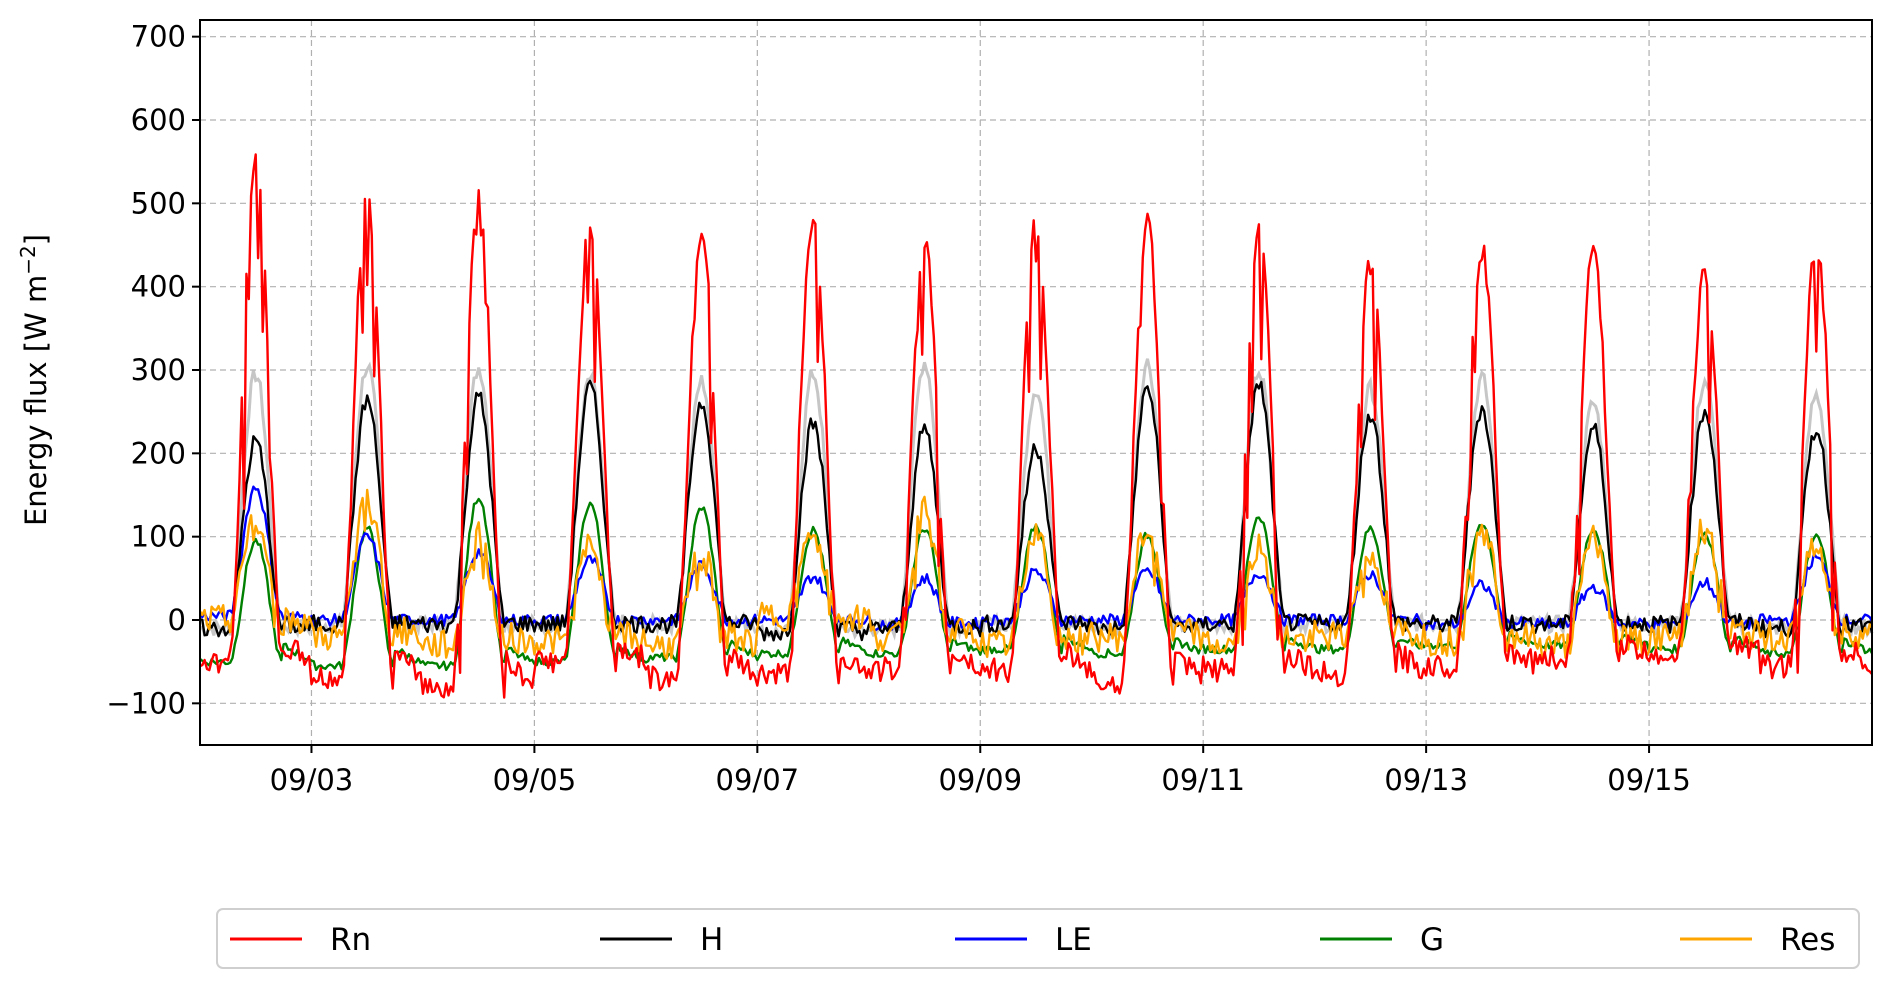 The image size is (1892, 991). I want to click on x-tick-label: 09/03, so click(312, 780).